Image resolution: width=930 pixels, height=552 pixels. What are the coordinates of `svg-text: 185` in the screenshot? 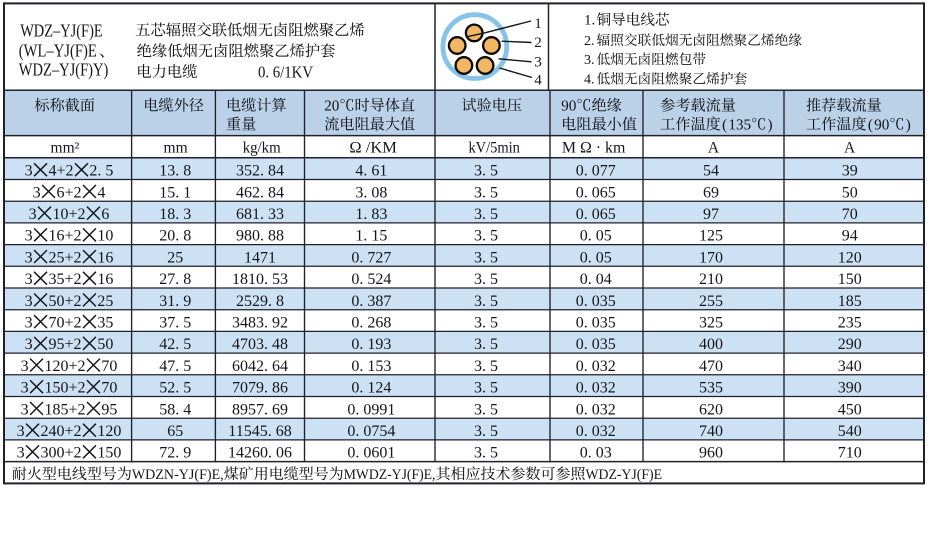 It's located at (850, 301).